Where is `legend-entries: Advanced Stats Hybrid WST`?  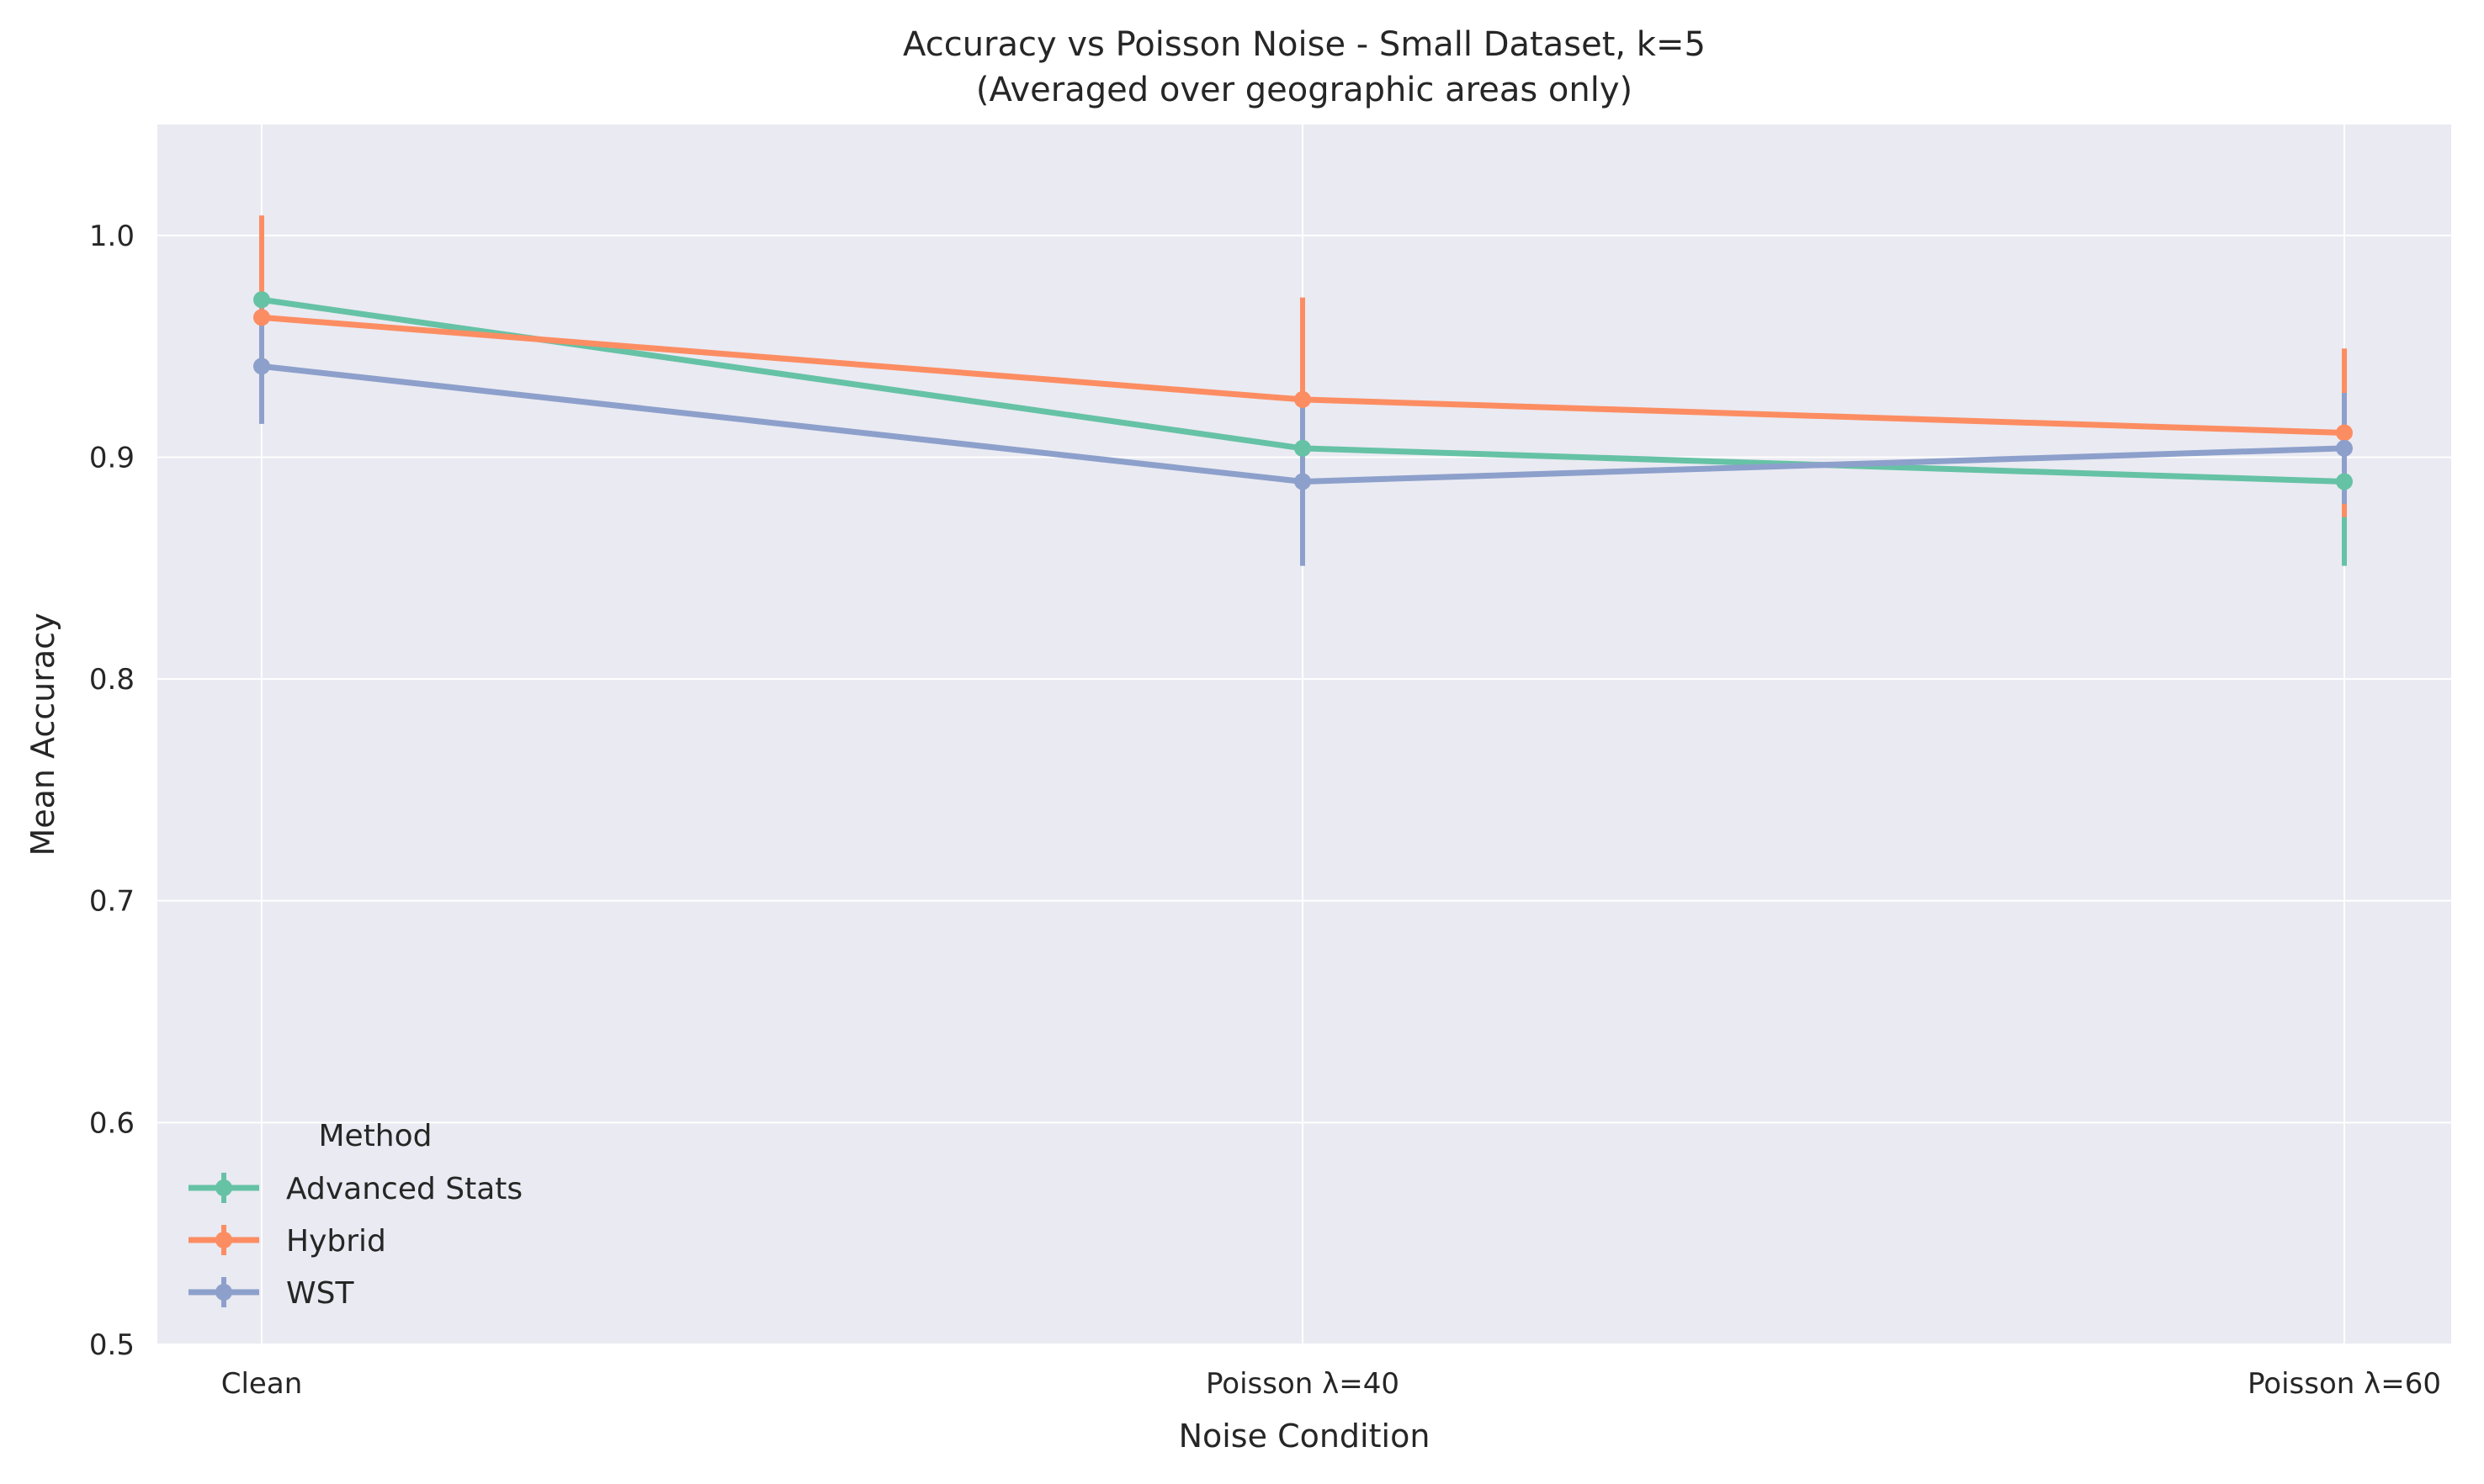 legend-entries: Advanced Stats Hybrid WST is located at coordinates (355, 1241).